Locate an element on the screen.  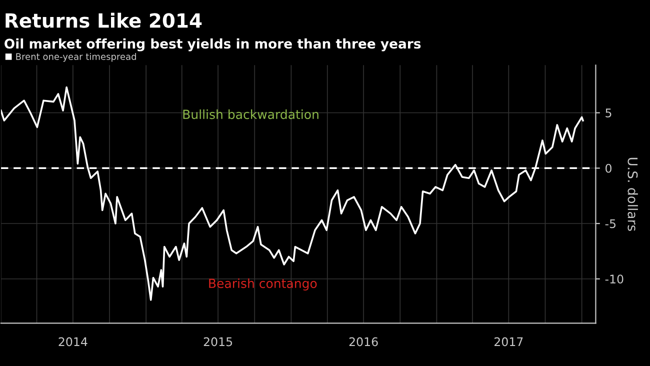
y-tick-label: -10 is located at coordinates (614, 279).